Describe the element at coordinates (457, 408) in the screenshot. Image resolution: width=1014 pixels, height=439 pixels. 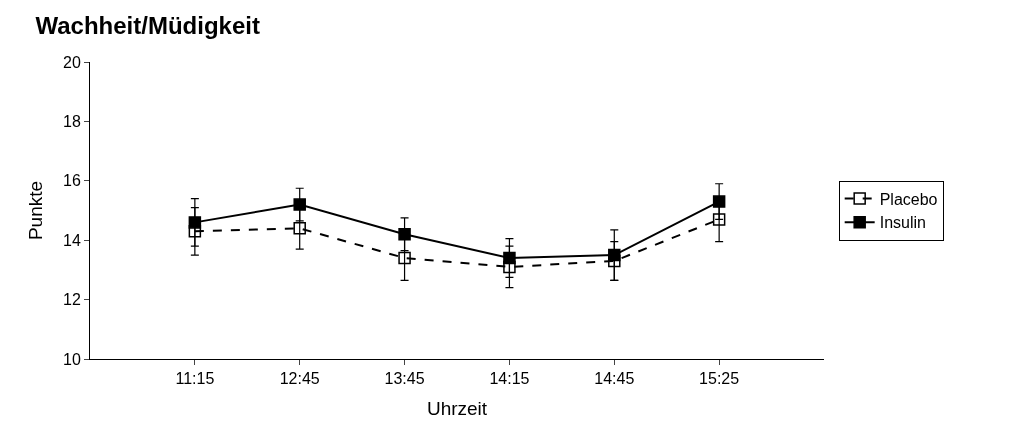
I see `x-axis-title: Uhrzeit` at that location.